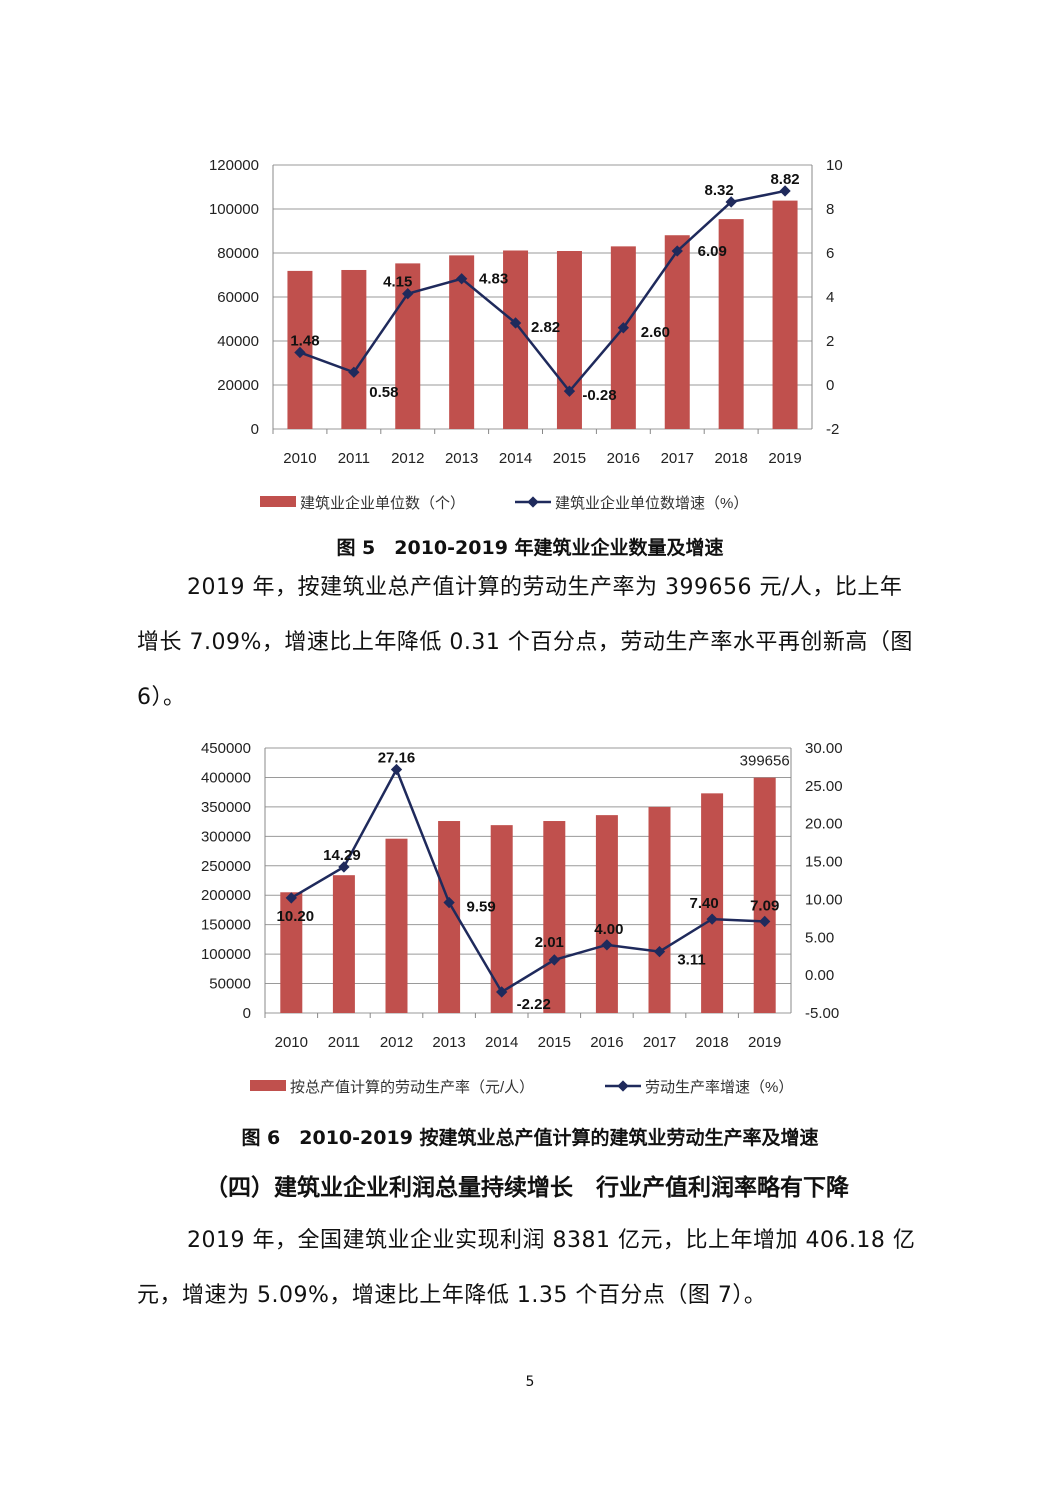  What do you see at coordinates (527, 1188) in the screenshot?
I see `section-heading: （四）建筑业企业利润总量持续增长 行业产值利润率略有下降` at bounding box center [527, 1188].